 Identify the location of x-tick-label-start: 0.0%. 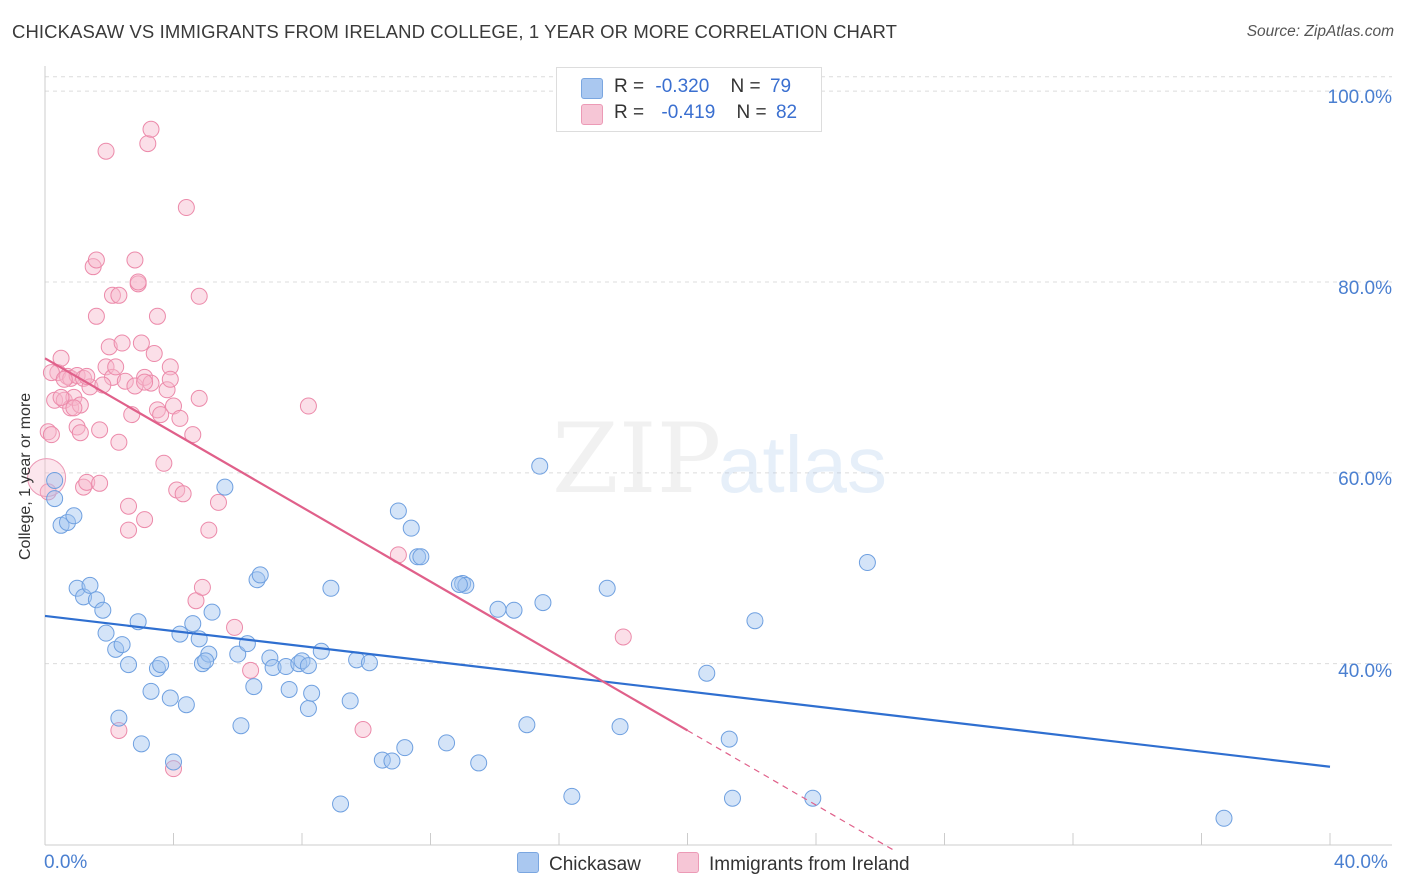
(66, 862).